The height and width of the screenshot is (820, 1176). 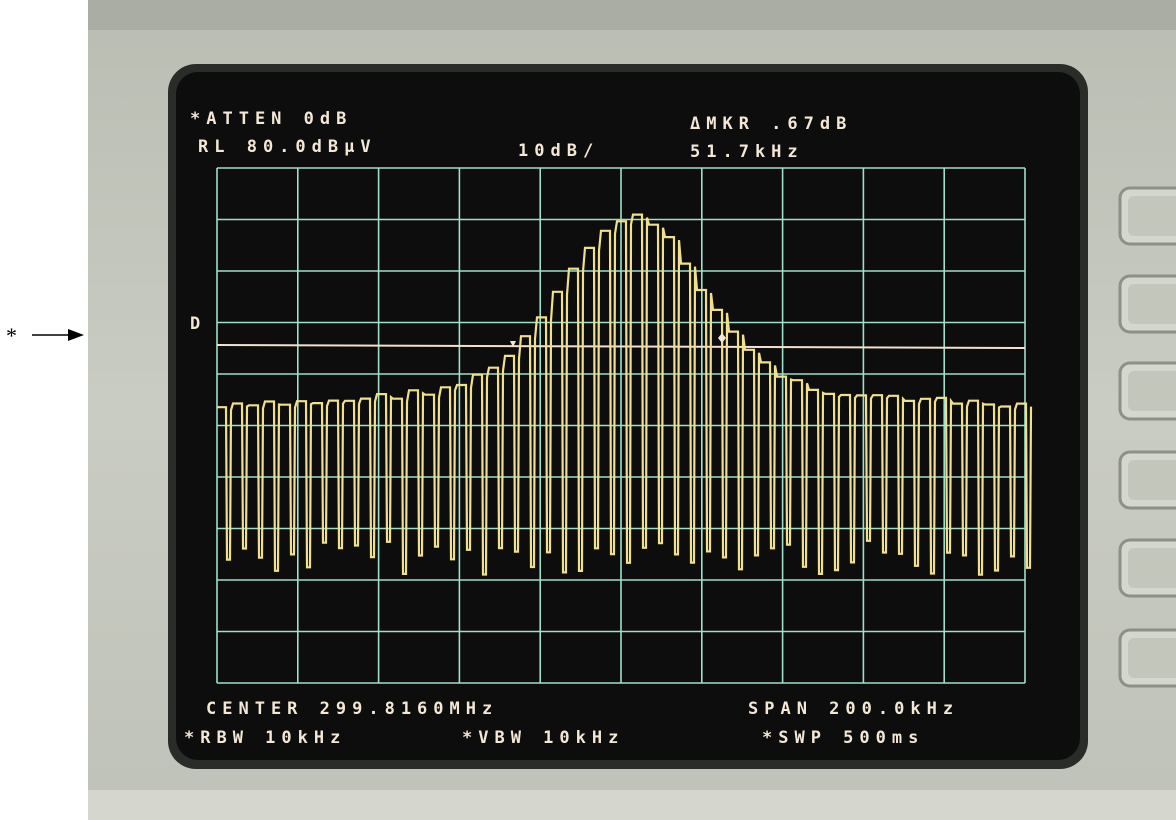 I want to click on scale: 10dB/, so click(x=558, y=151).